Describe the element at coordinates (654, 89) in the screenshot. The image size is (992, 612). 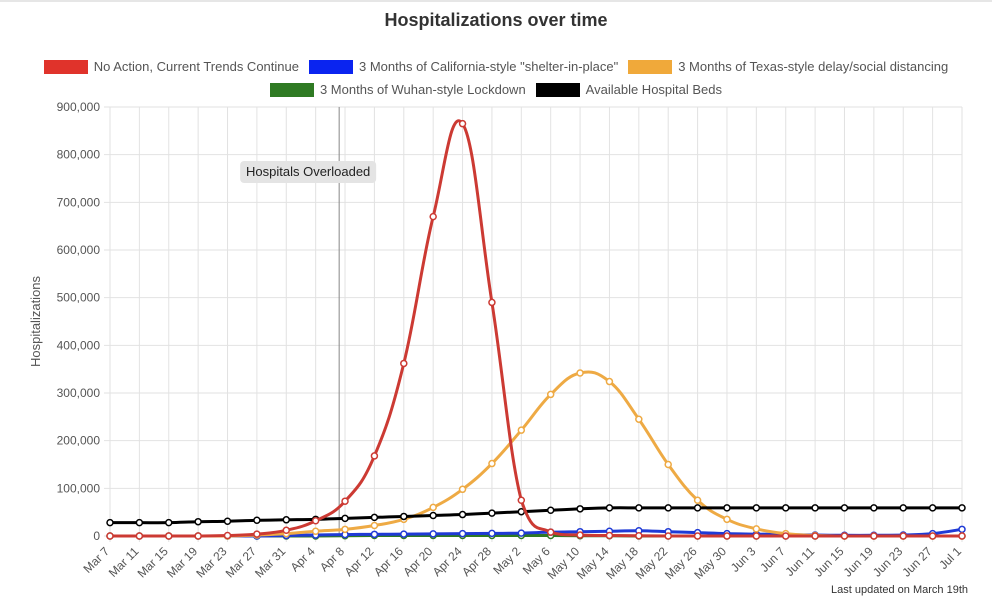
I see `legend-label-hospital-beds: Available Hospital Beds` at that location.